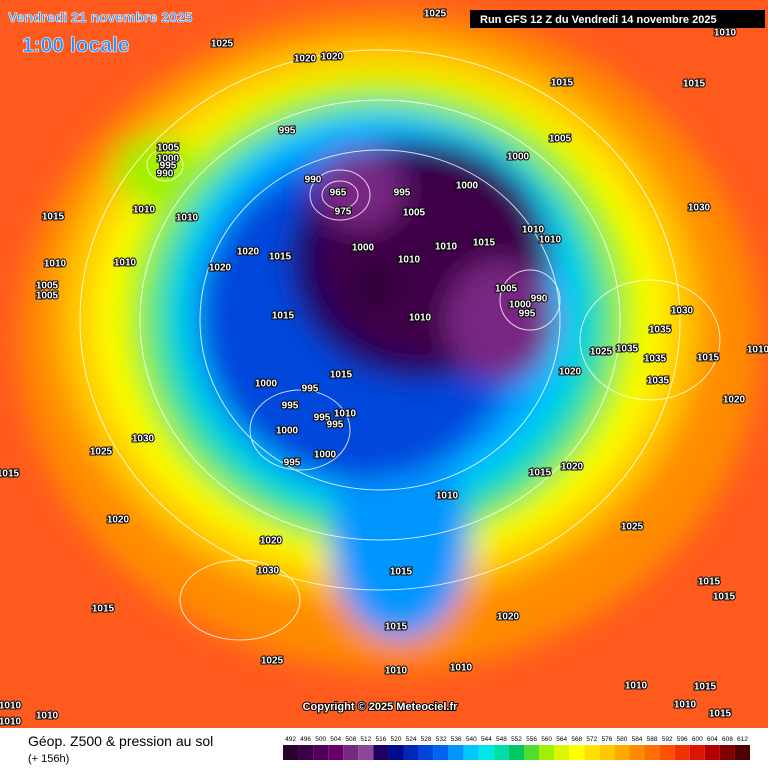  Describe the element at coordinates (516, 739) in the screenshot. I see `scale-label: 552` at that location.